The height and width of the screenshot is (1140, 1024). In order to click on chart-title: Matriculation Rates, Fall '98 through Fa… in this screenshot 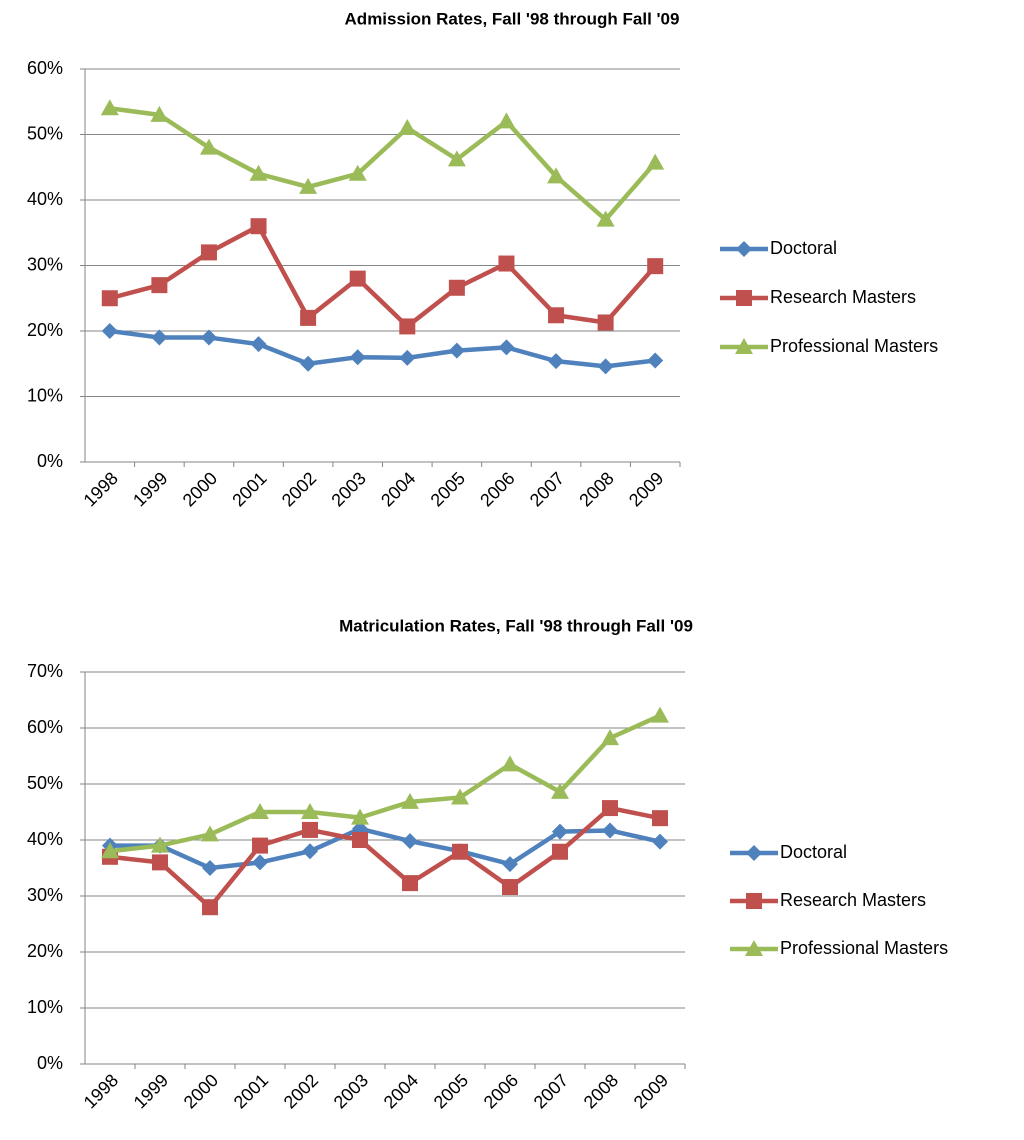, I will do `click(516, 625)`.